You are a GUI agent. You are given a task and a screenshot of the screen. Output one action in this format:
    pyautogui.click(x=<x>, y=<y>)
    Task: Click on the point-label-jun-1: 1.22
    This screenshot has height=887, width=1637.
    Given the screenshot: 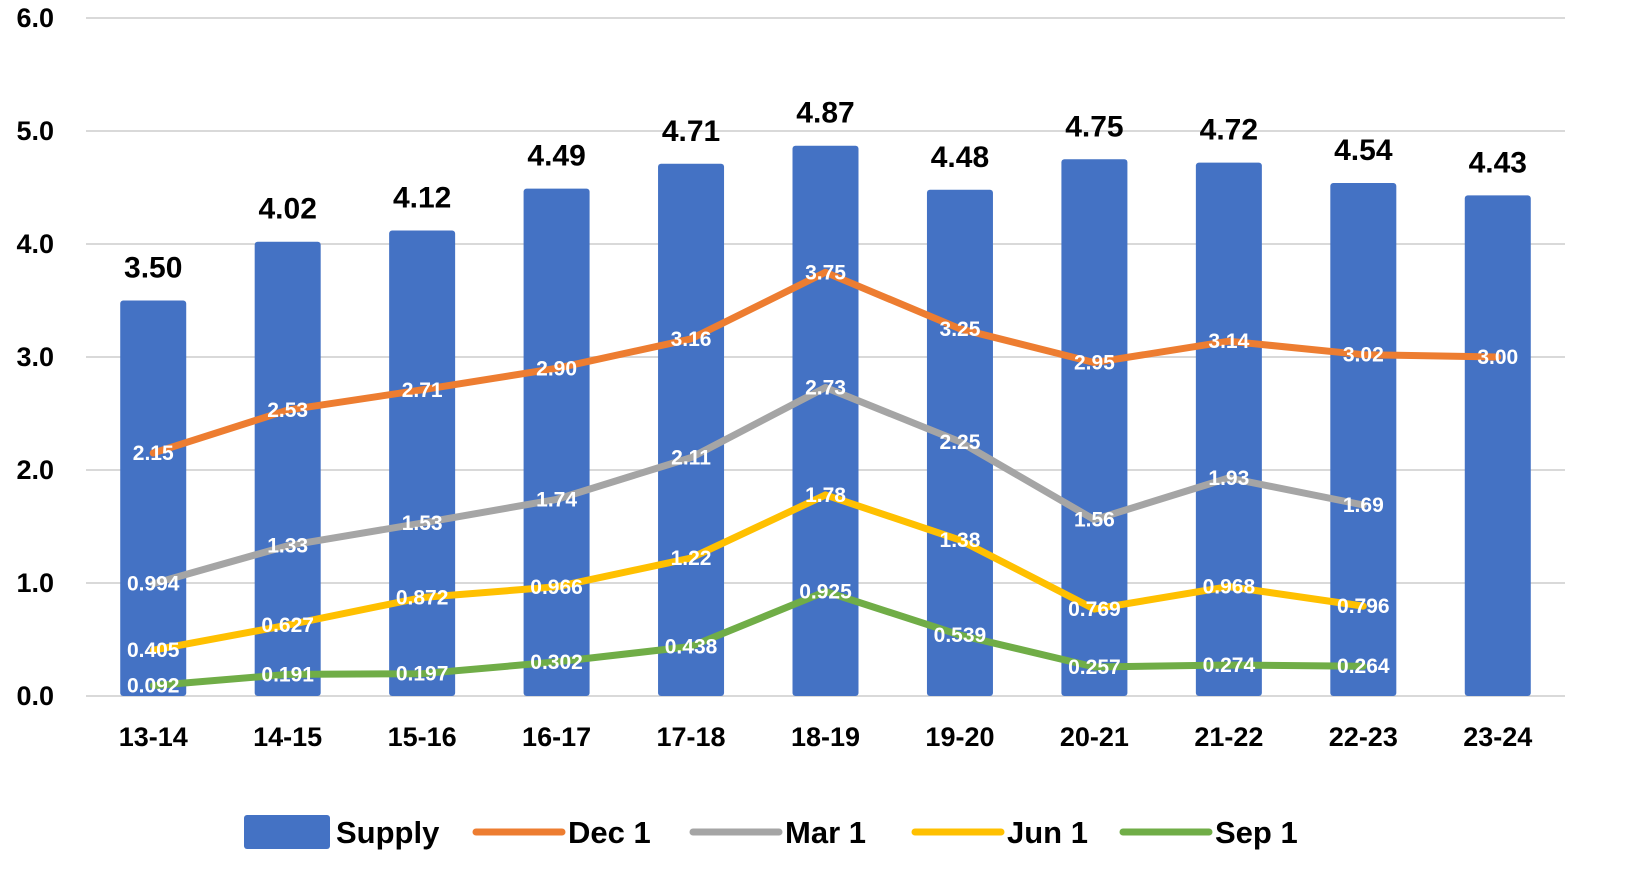 What is the action you would take?
    pyautogui.click(x=691, y=558)
    